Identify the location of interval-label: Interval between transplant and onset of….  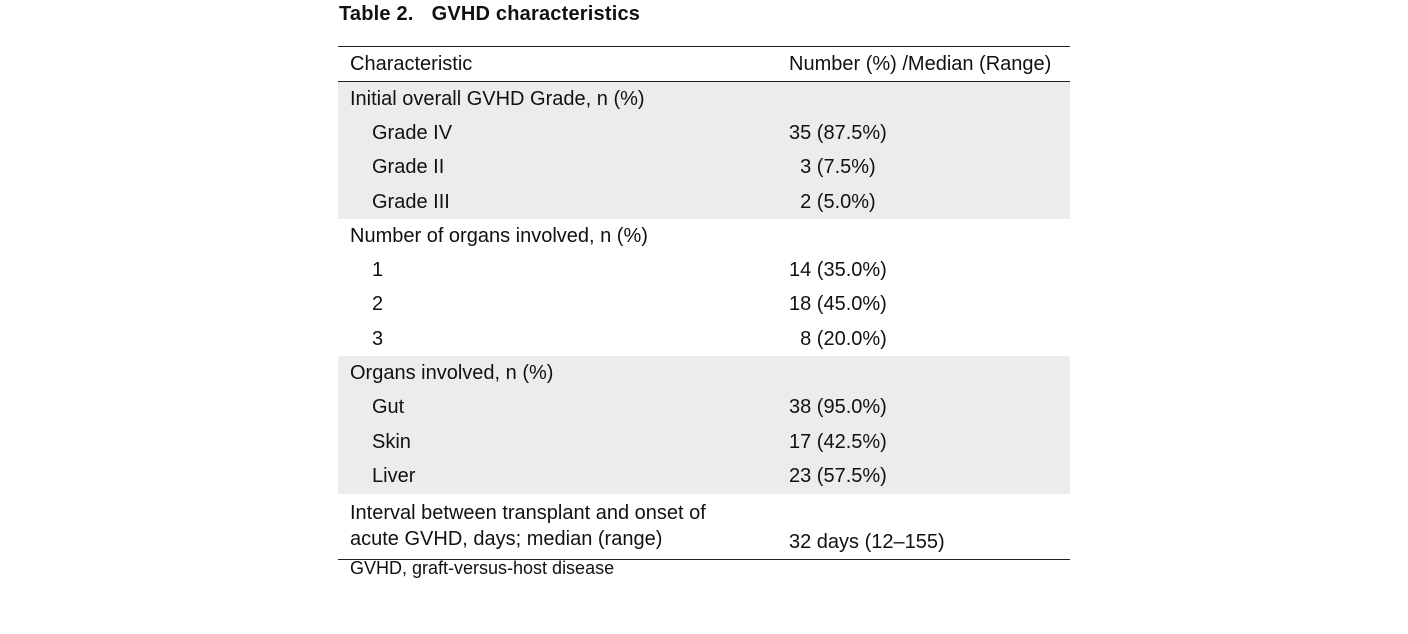
(563, 526).